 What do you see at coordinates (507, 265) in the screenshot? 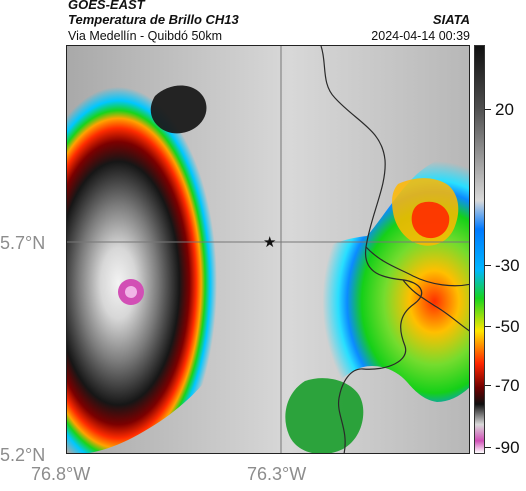
I see `colorbar-label-minus-30: -30` at bounding box center [507, 265].